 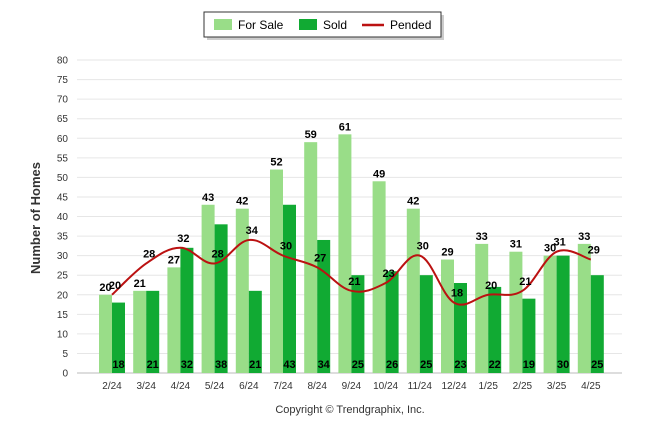 What do you see at coordinates (323, 25) in the screenshot?
I see `legend: For Sale Sold Pended` at bounding box center [323, 25].